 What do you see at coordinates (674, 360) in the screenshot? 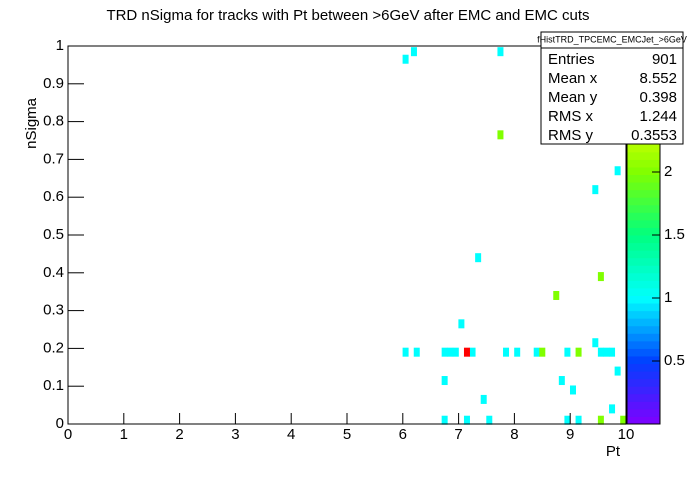
I see `z-tick-label: 0.5` at bounding box center [674, 360].